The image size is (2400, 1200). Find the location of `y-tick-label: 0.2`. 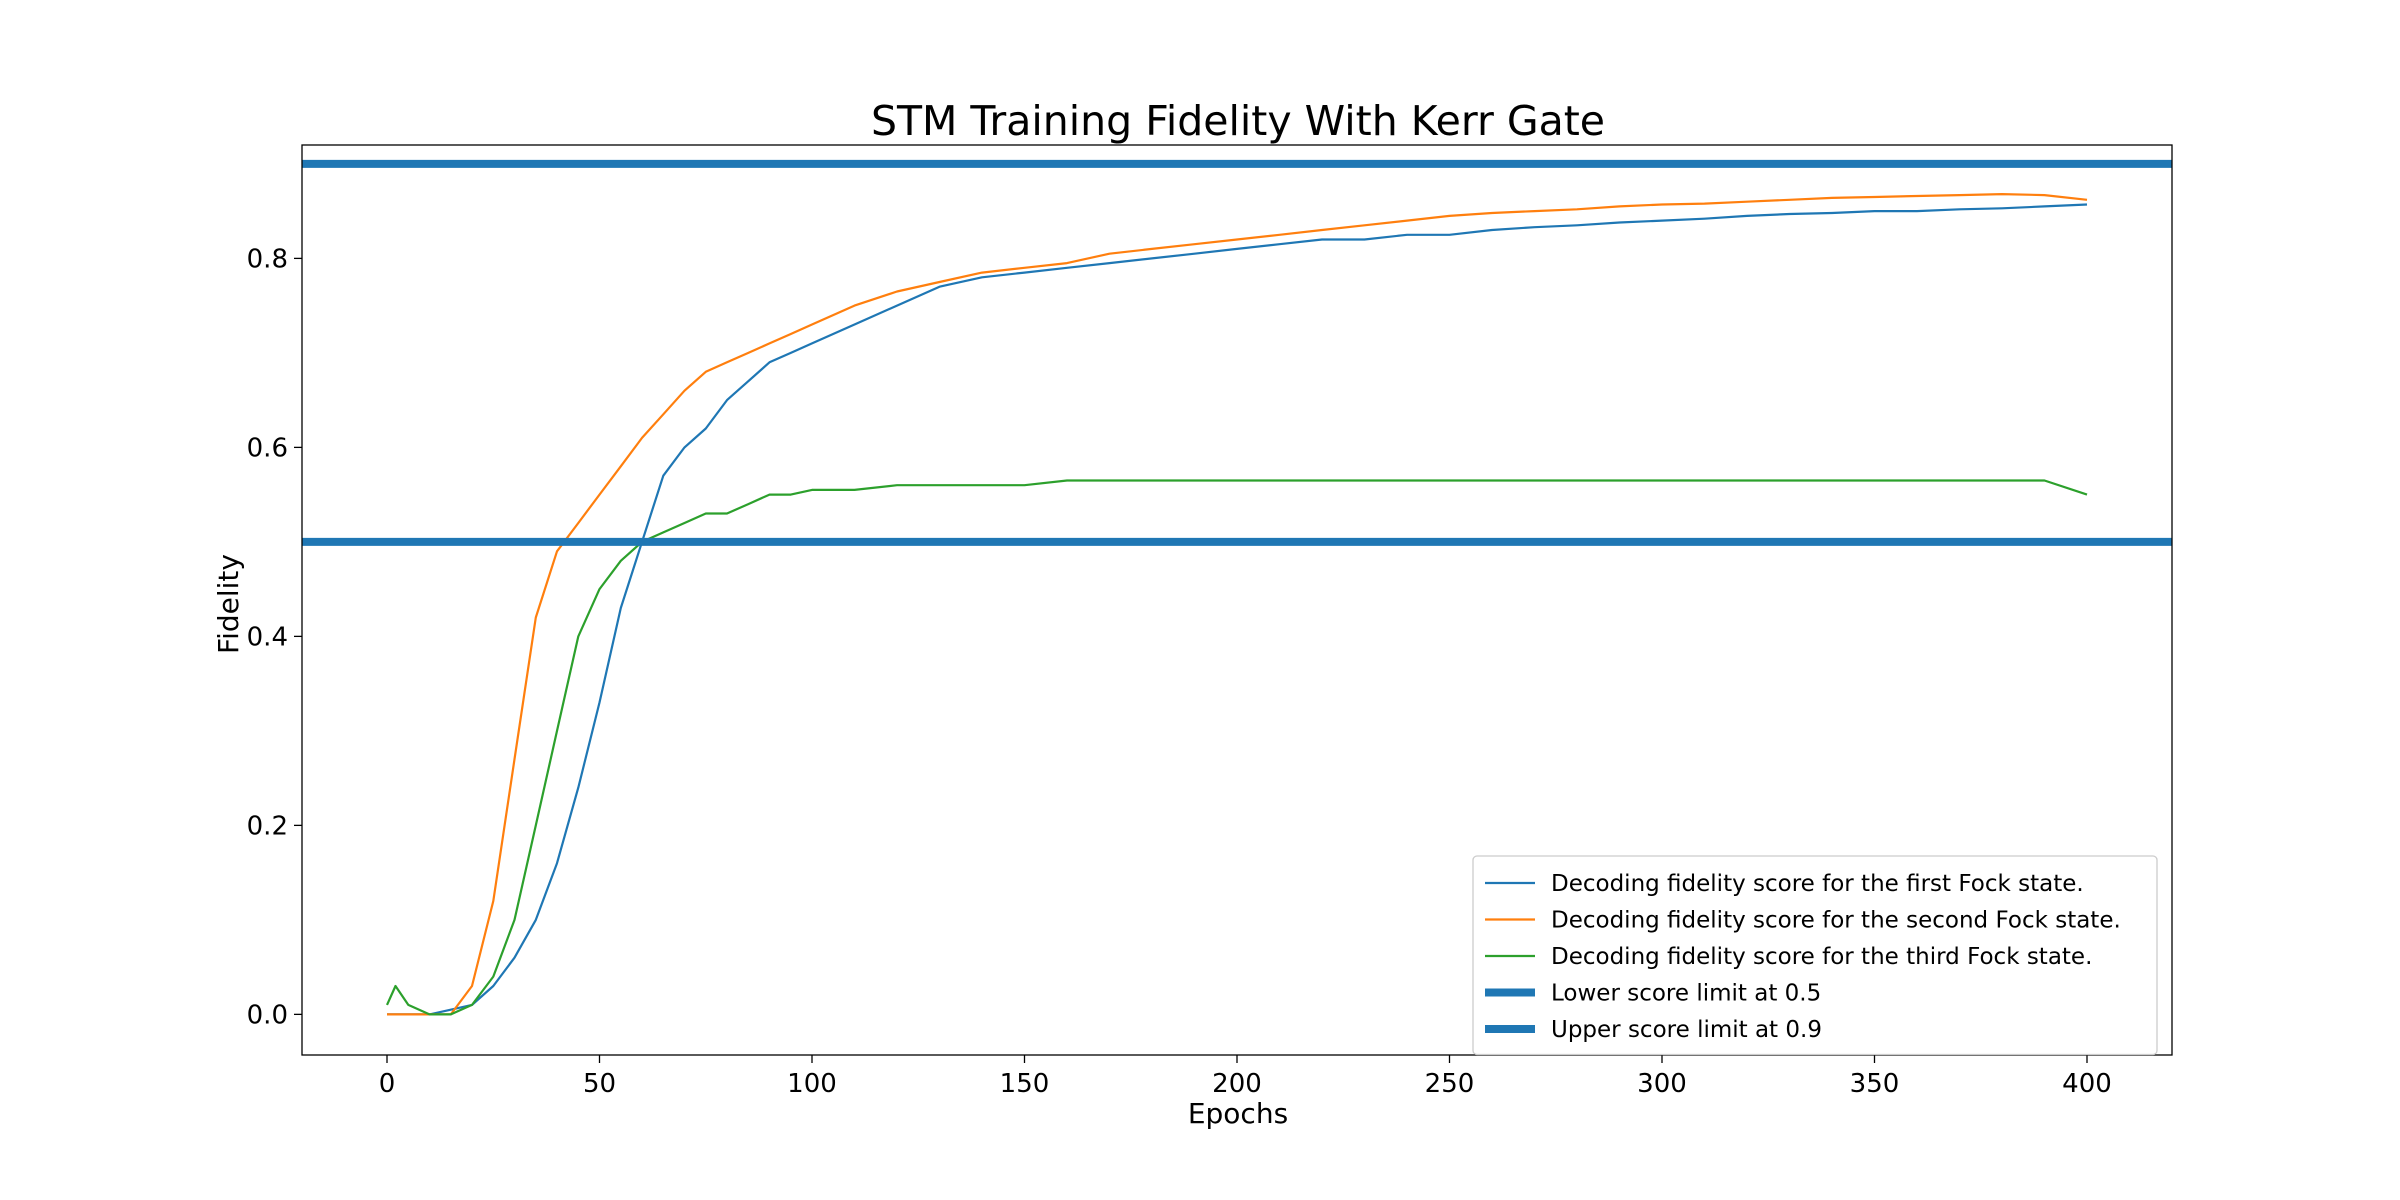

y-tick-label: 0.2 is located at coordinates (267, 826).